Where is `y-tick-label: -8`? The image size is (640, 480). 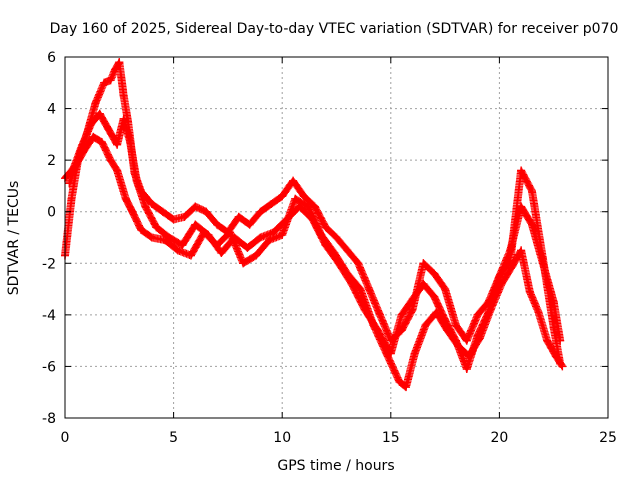
y-tick-label: -8 is located at coordinates (49, 419).